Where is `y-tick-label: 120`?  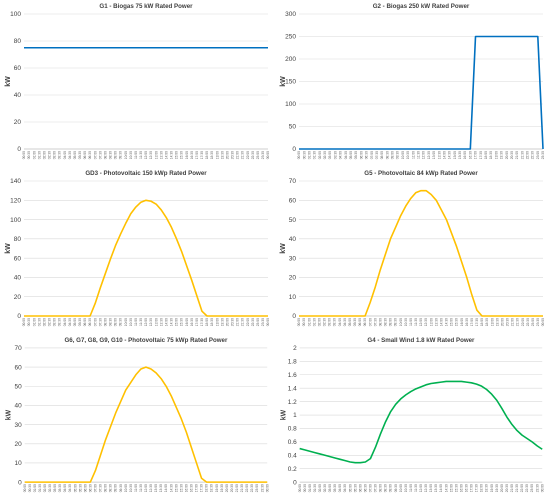
y-tick-label: 120 is located at coordinates (15, 200).